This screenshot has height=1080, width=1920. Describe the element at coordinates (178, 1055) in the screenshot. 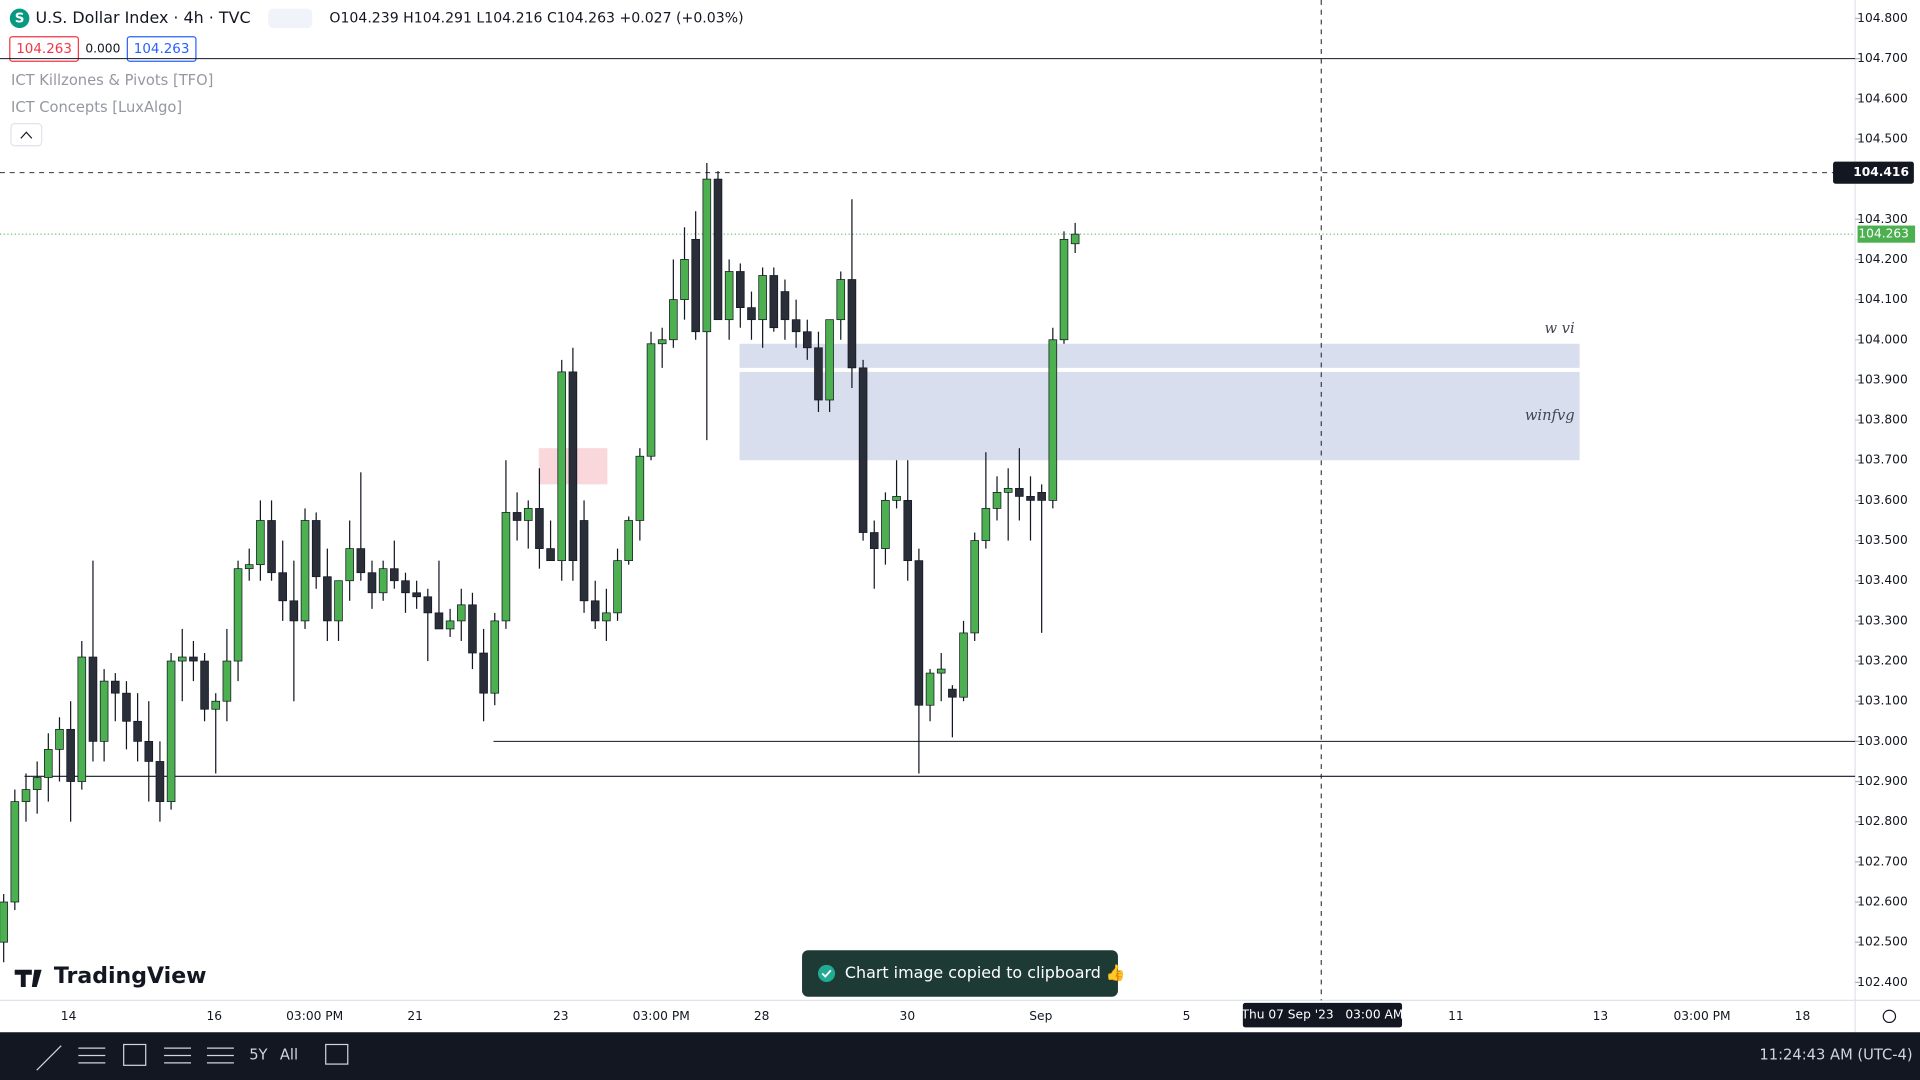

I see `pattern-tool` at that location.